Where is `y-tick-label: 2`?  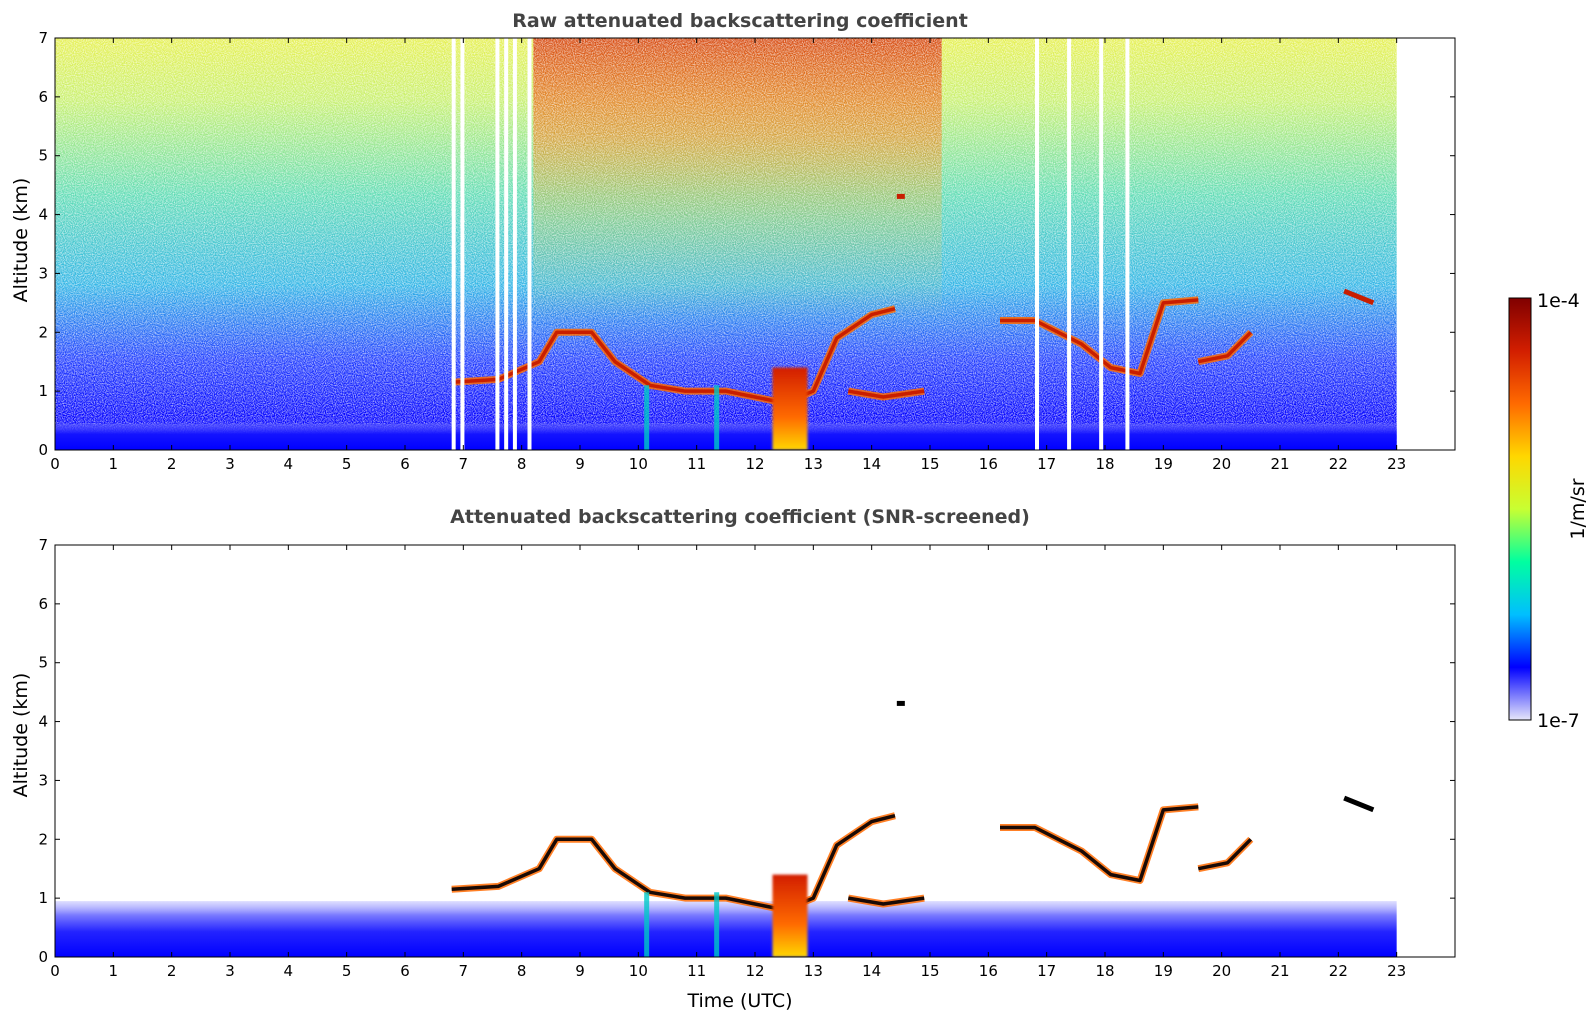 y-tick-label: 2 is located at coordinates (43, 839).